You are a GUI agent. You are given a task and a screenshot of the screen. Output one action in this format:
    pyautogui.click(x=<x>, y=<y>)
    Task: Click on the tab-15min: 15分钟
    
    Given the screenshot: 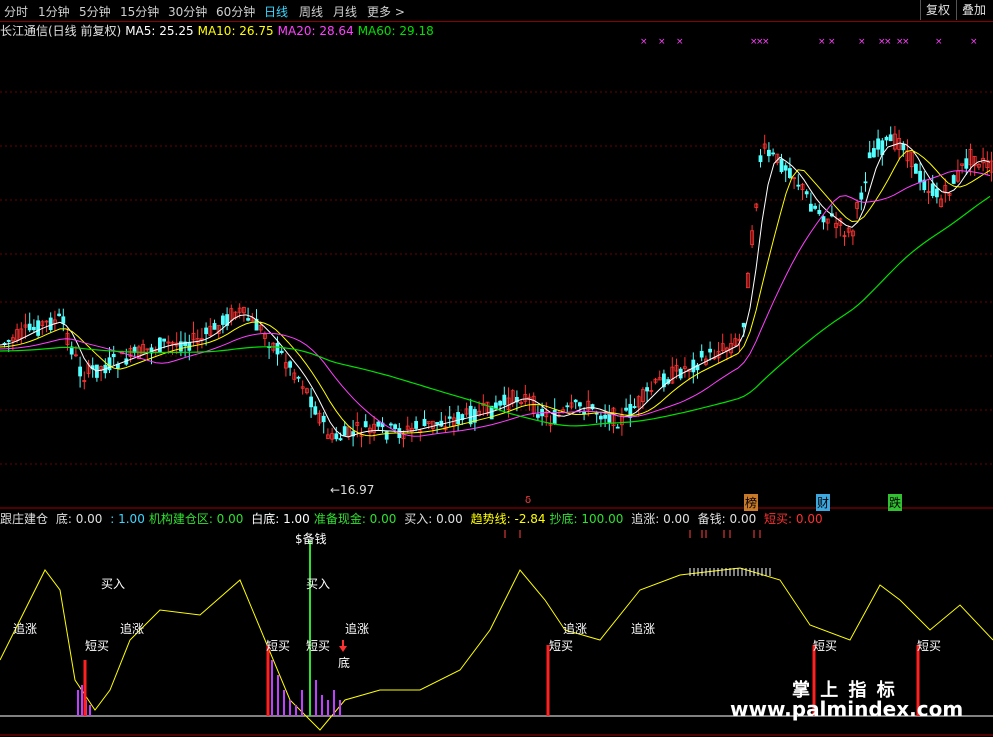 What is the action you would take?
    pyautogui.click(x=140, y=12)
    